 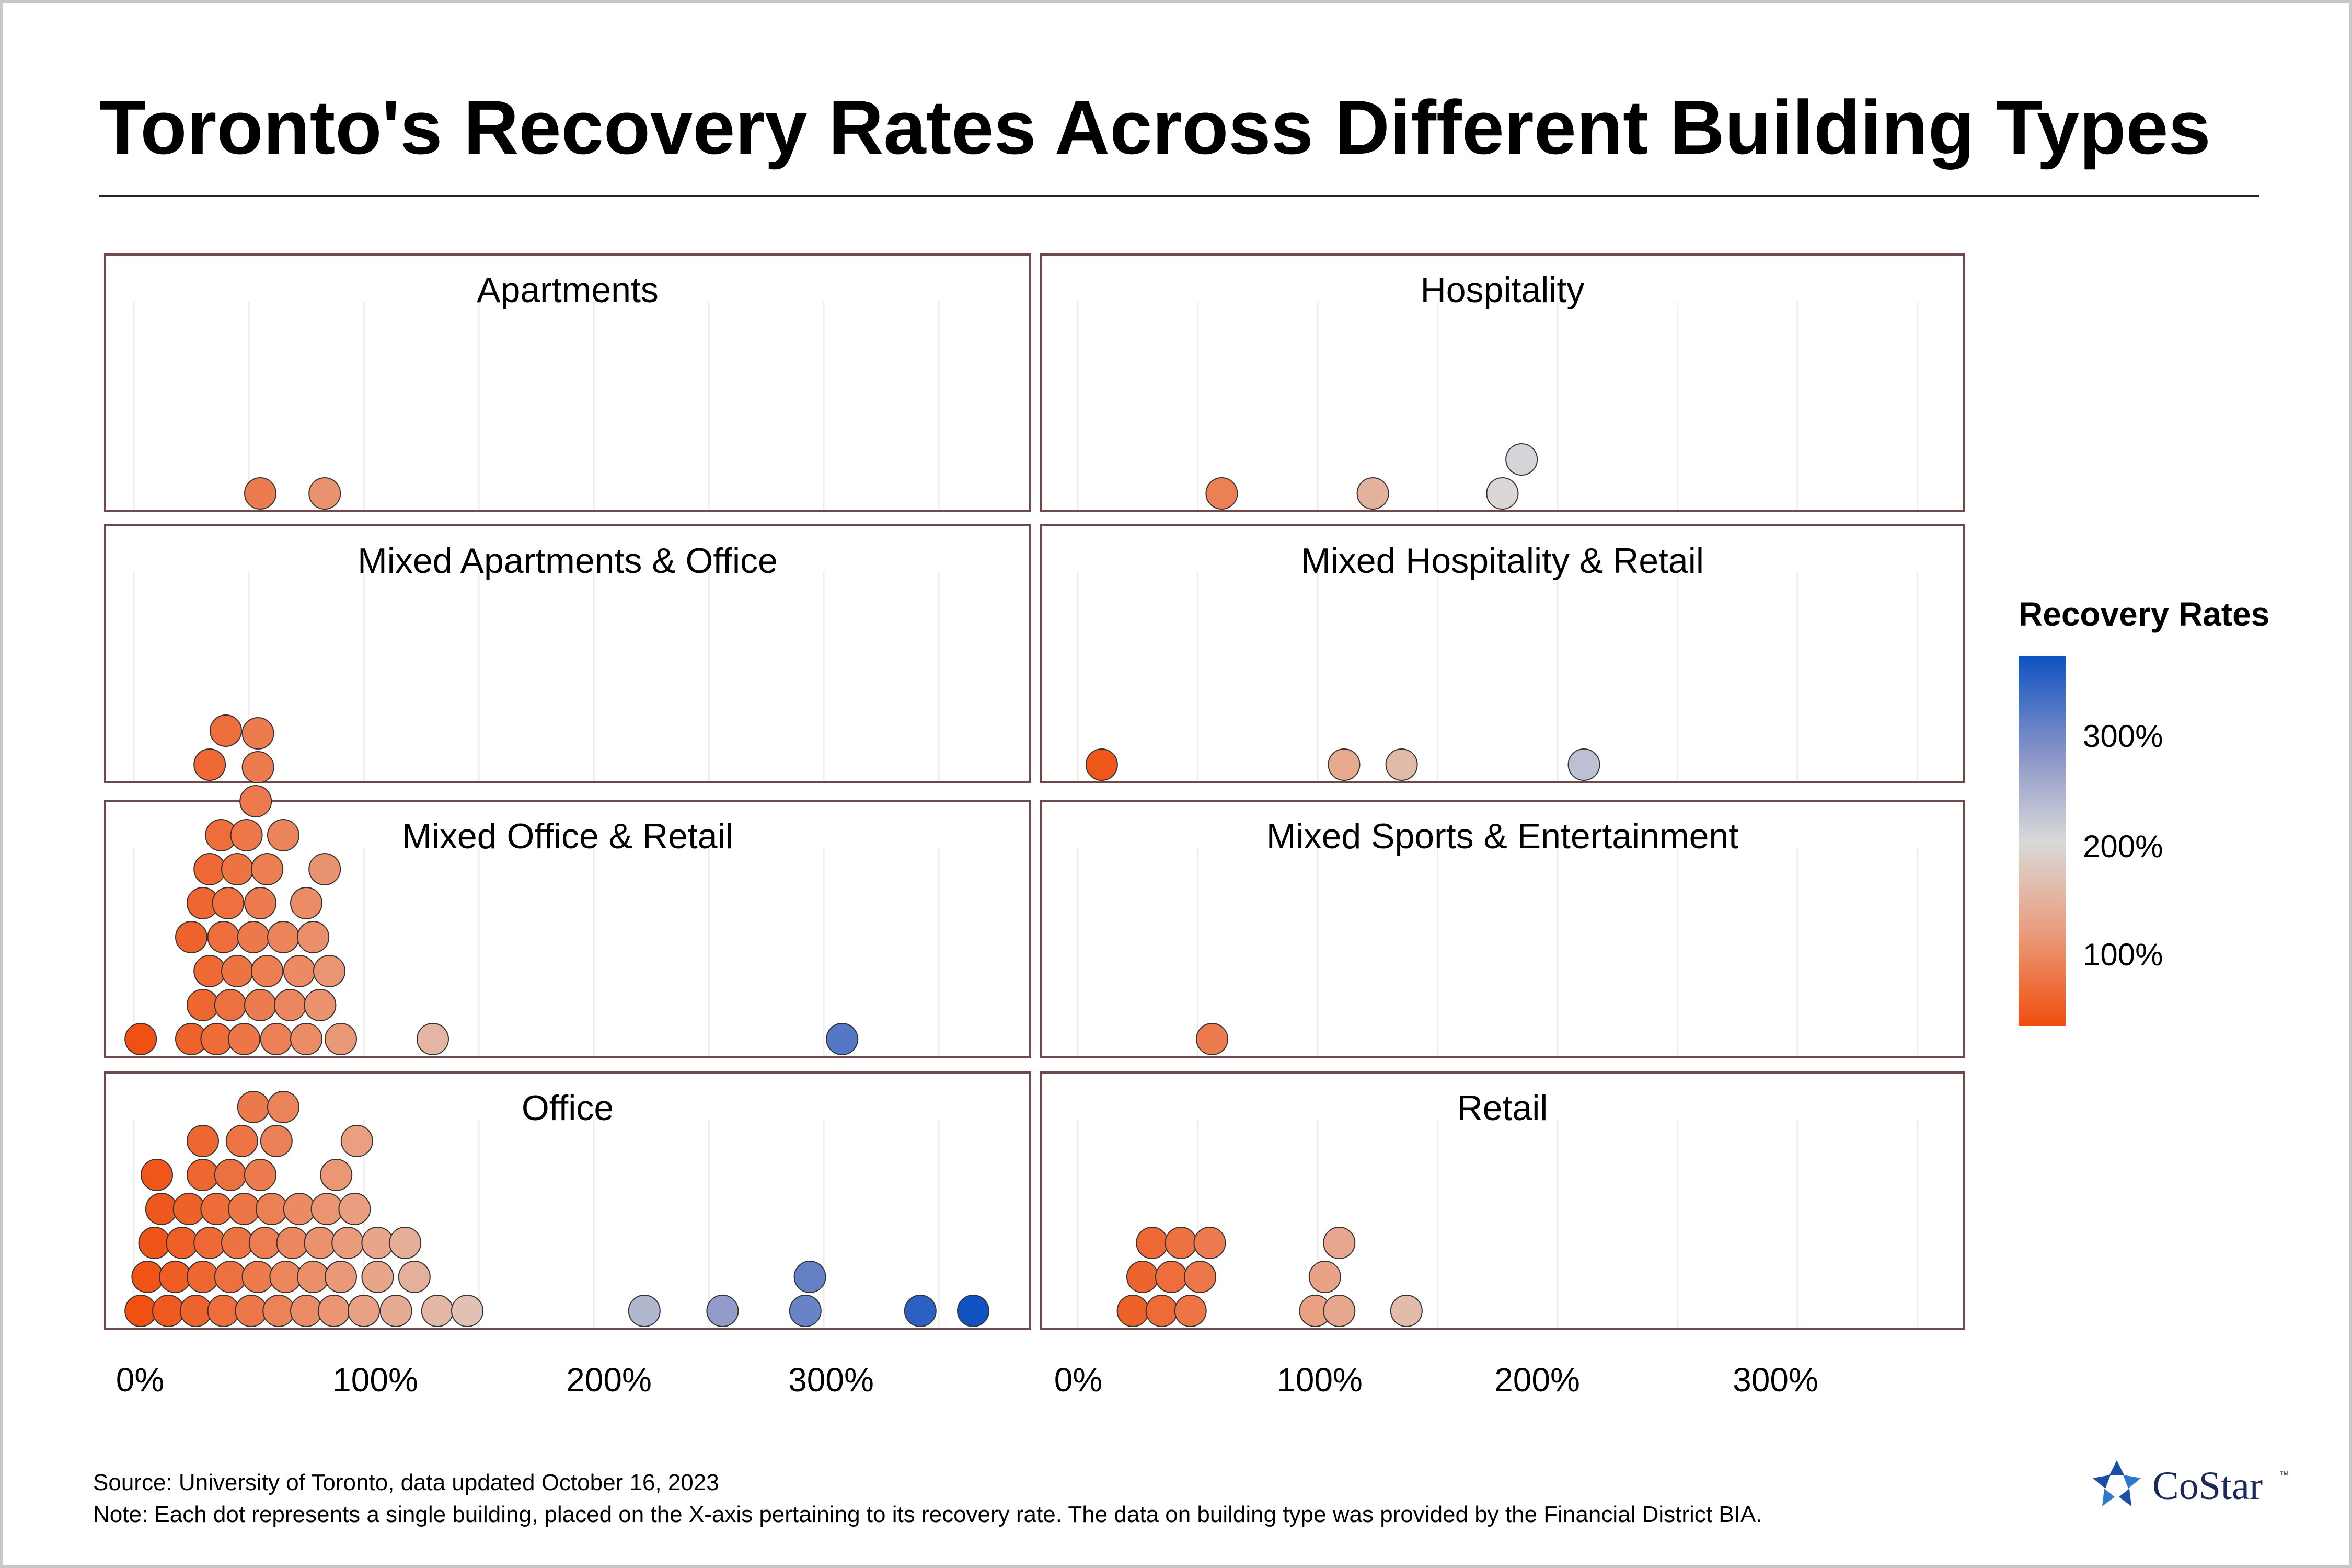 I want to click on legend-color-bar, so click(x=2042, y=841).